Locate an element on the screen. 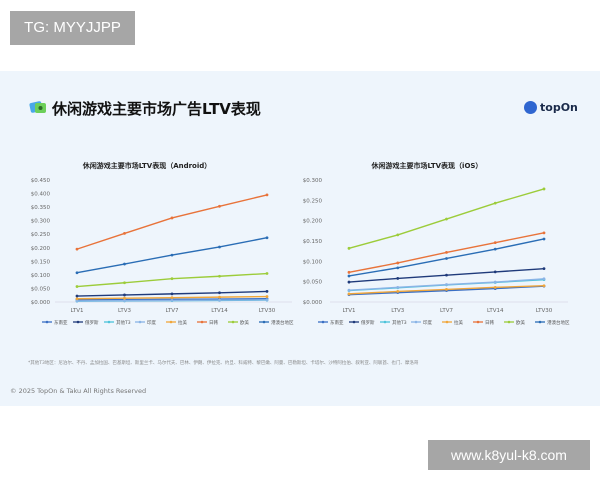 The height and width of the screenshot is (480, 600). watermark-bottom: www.k8yul-k8.com is located at coordinates (509, 455).